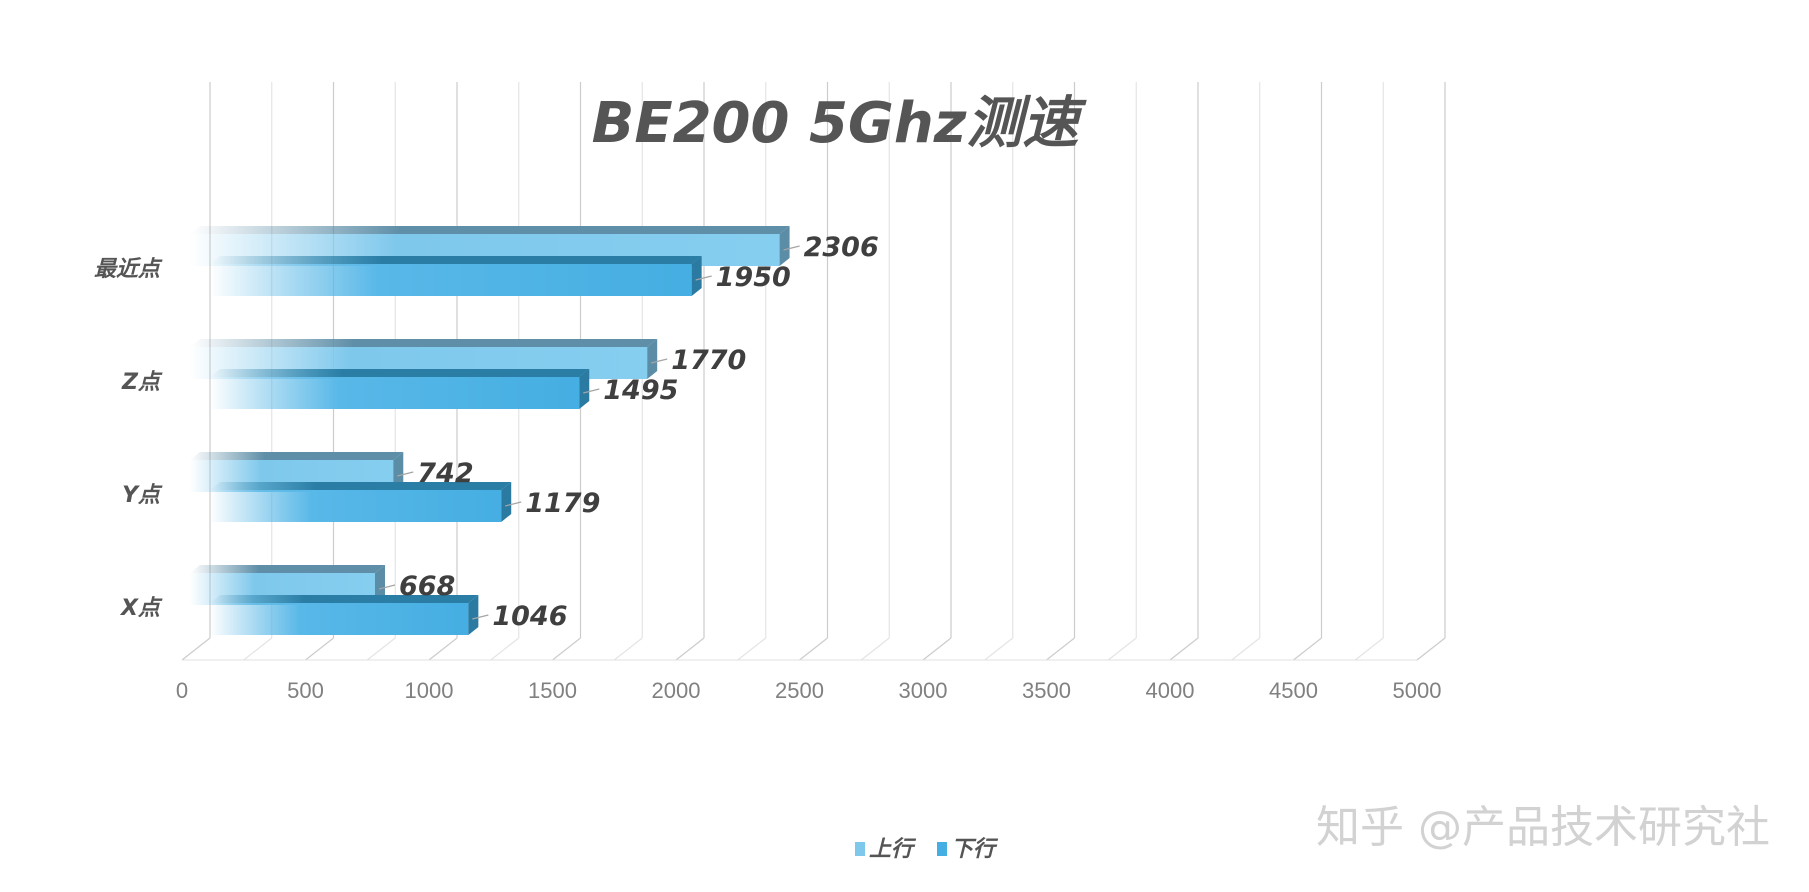 The height and width of the screenshot is (892, 1809). What do you see at coordinates (1046, 690) in the screenshot?
I see `x-tick-label: 3500` at bounding box center [1046, 690].